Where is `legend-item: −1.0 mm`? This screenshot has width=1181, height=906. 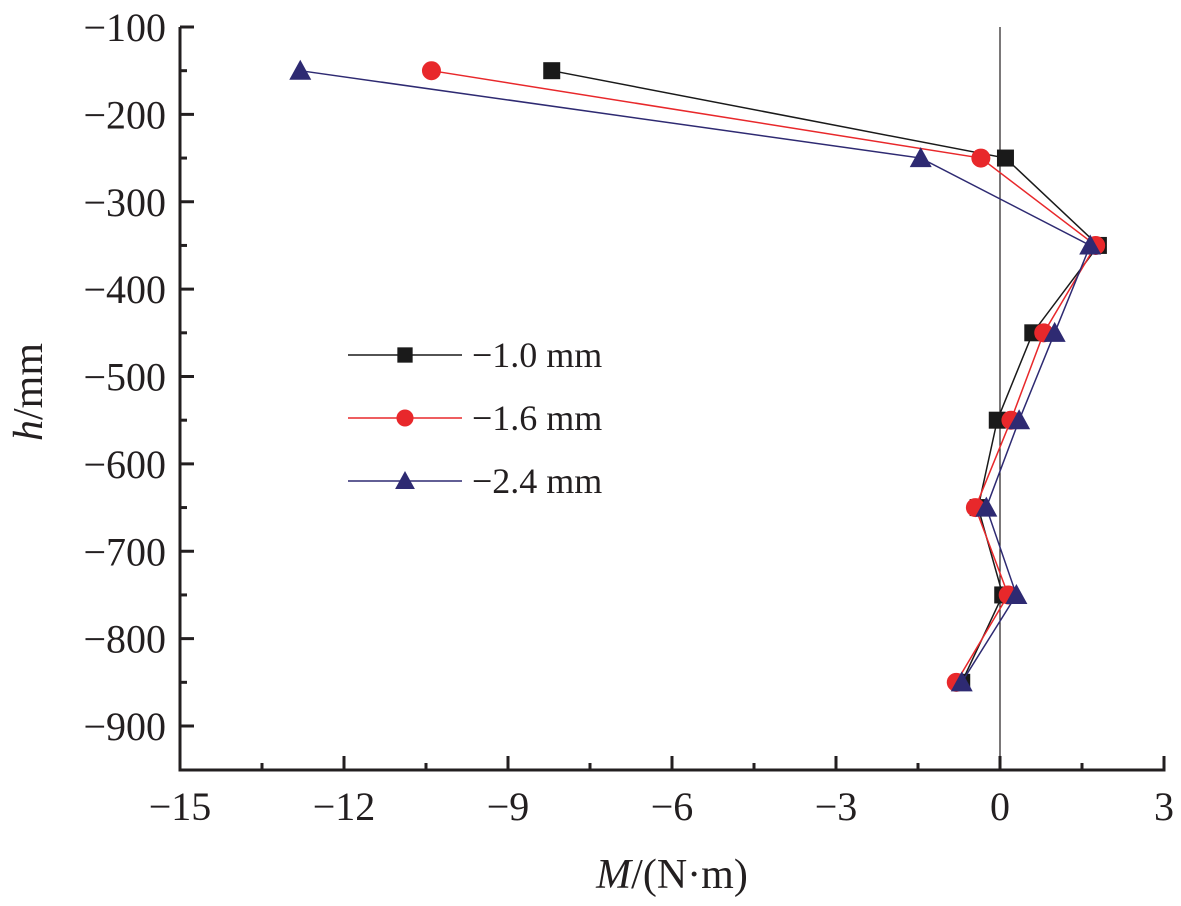
legend-item: −1.0 mm is located at coordinates (475, 355).